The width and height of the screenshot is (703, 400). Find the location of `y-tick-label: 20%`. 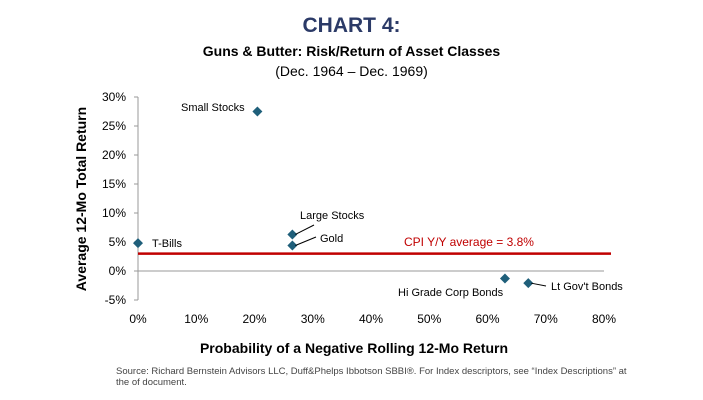

y-tick-label: 20% is located at coordinates (114, 155).